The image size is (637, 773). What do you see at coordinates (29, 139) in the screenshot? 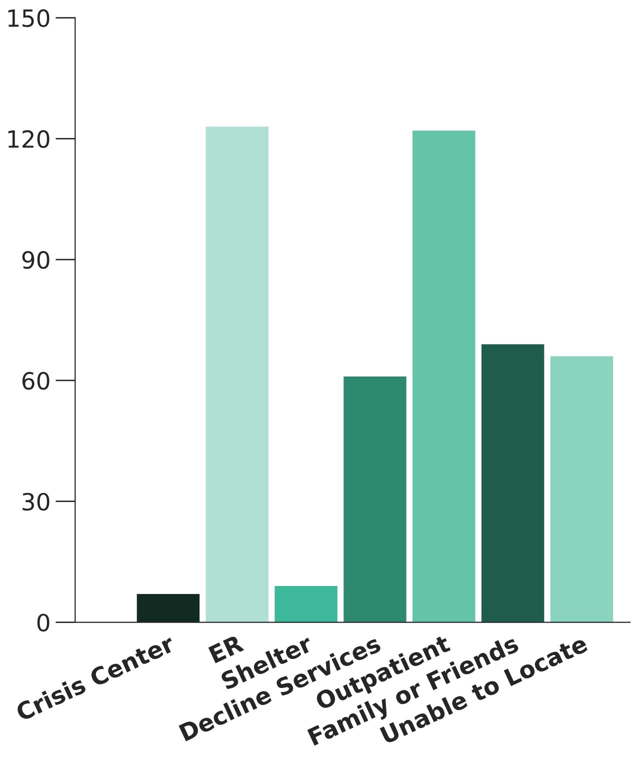
I see `y-tick-label: 120` at bounding box center [29, 139].